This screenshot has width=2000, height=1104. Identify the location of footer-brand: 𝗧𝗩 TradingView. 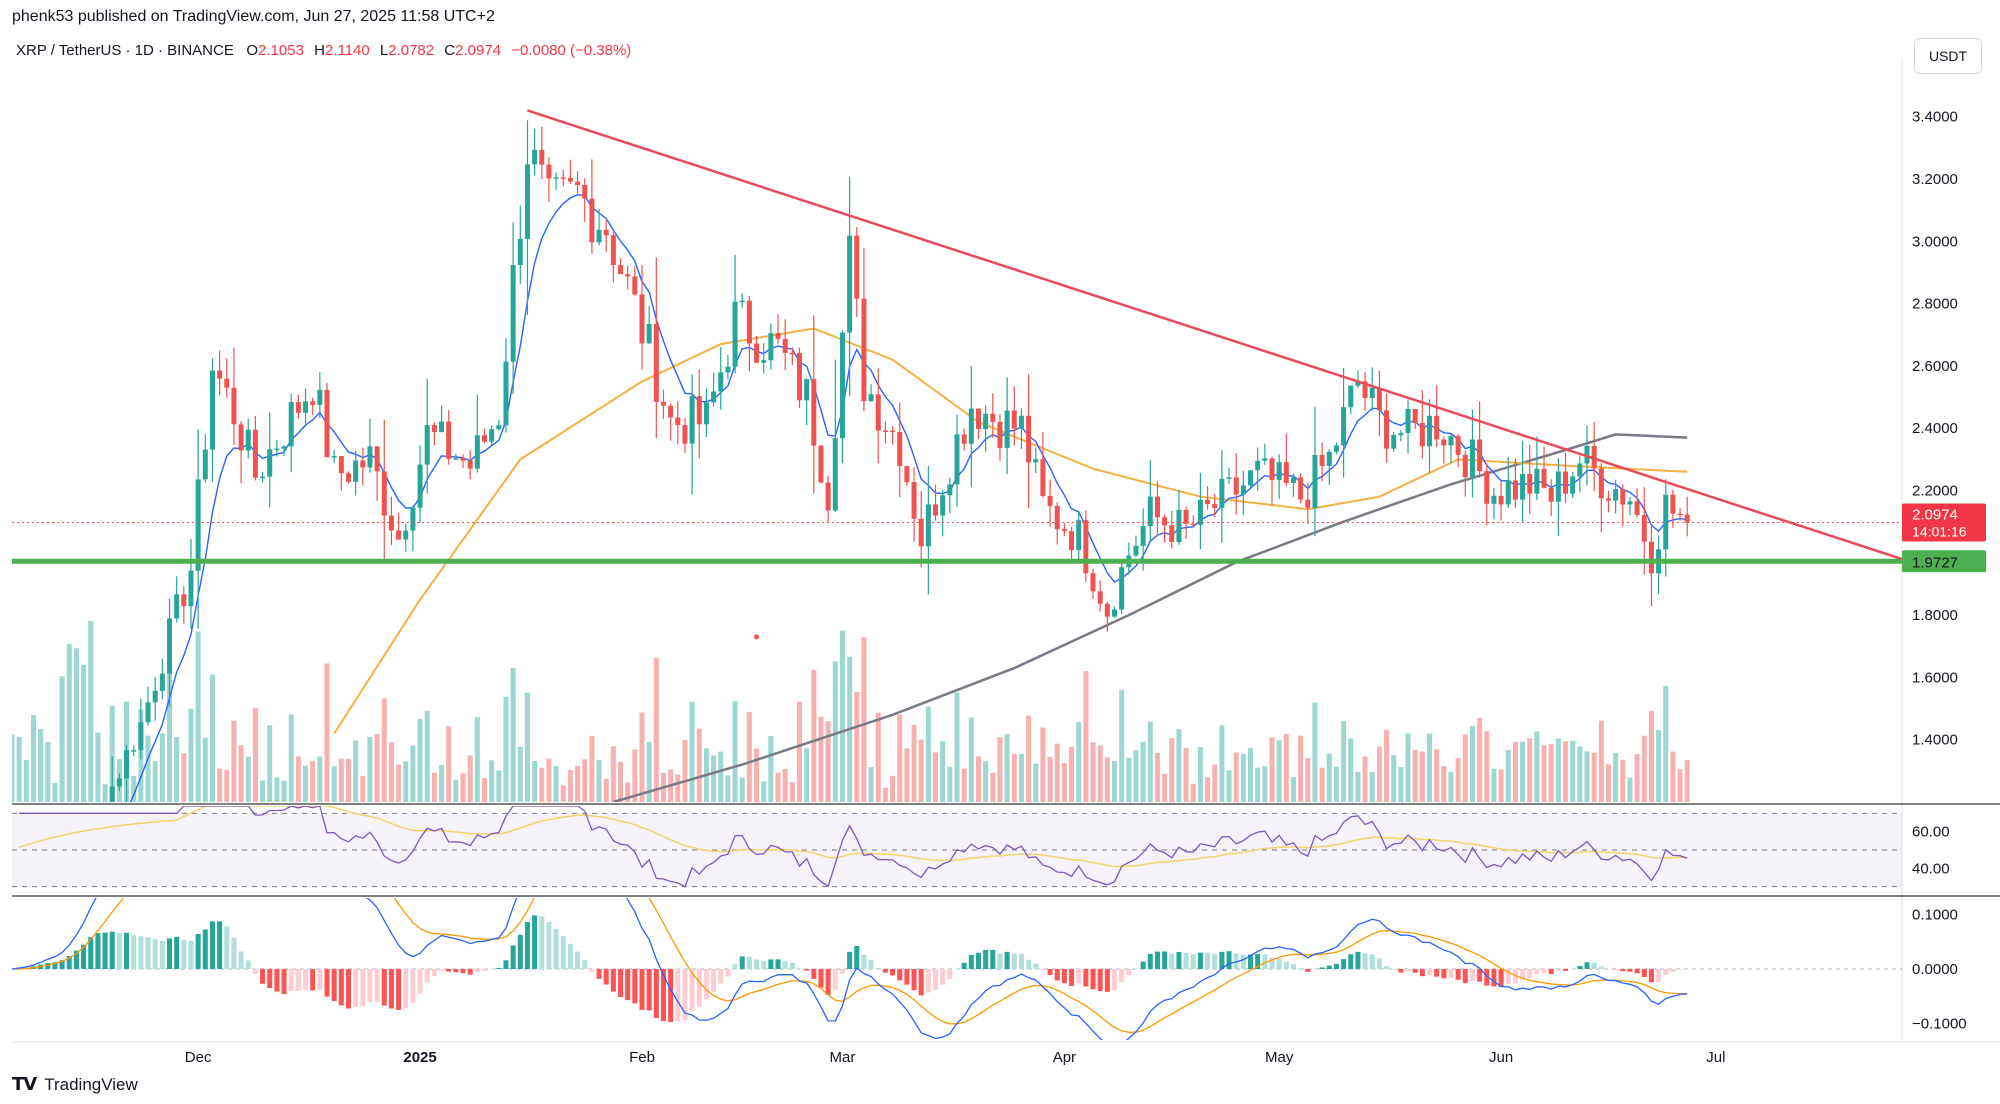
(75, 1084).